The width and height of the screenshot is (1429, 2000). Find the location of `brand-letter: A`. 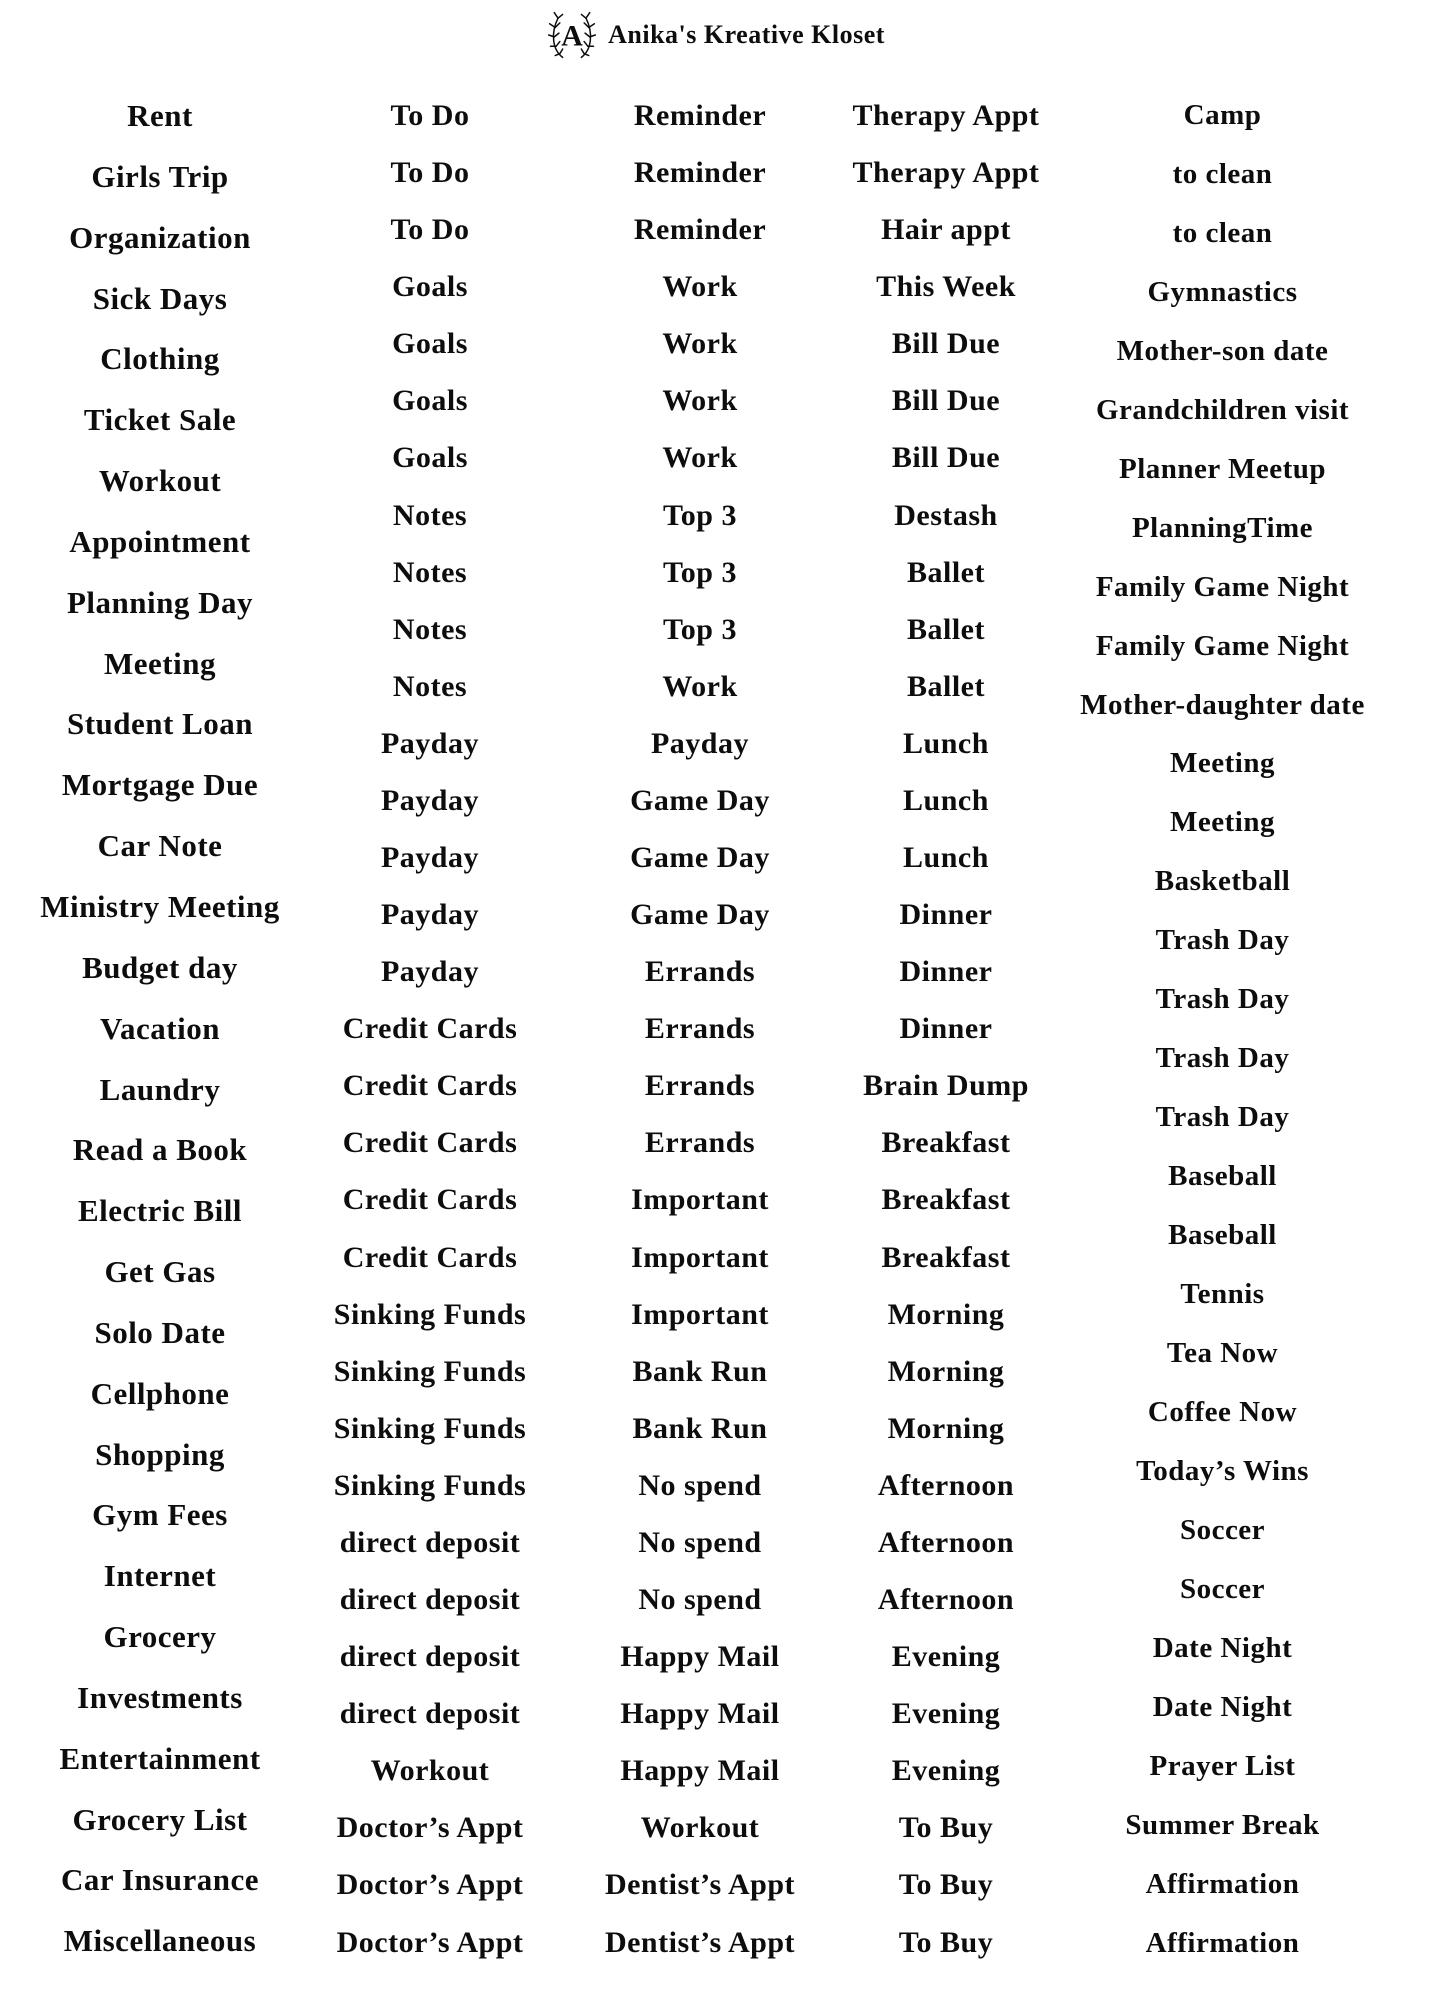

brand-letter: A is located at coordinates (572, 35).